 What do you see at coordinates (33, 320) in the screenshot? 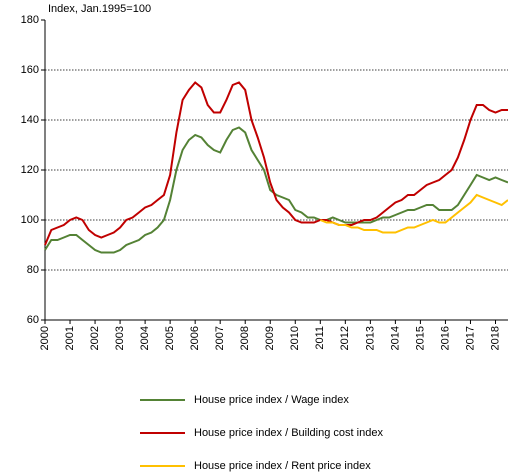
I see `y-tick-label: 60` at bounding box center [33, 320].